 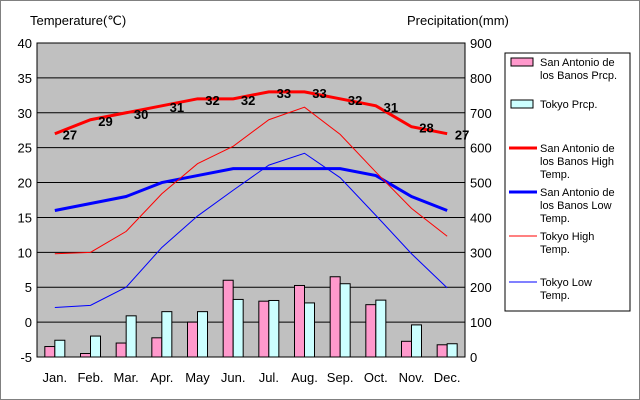 I want to click on left-axis-title: Temperature(℃), so click(x=78, y=20).